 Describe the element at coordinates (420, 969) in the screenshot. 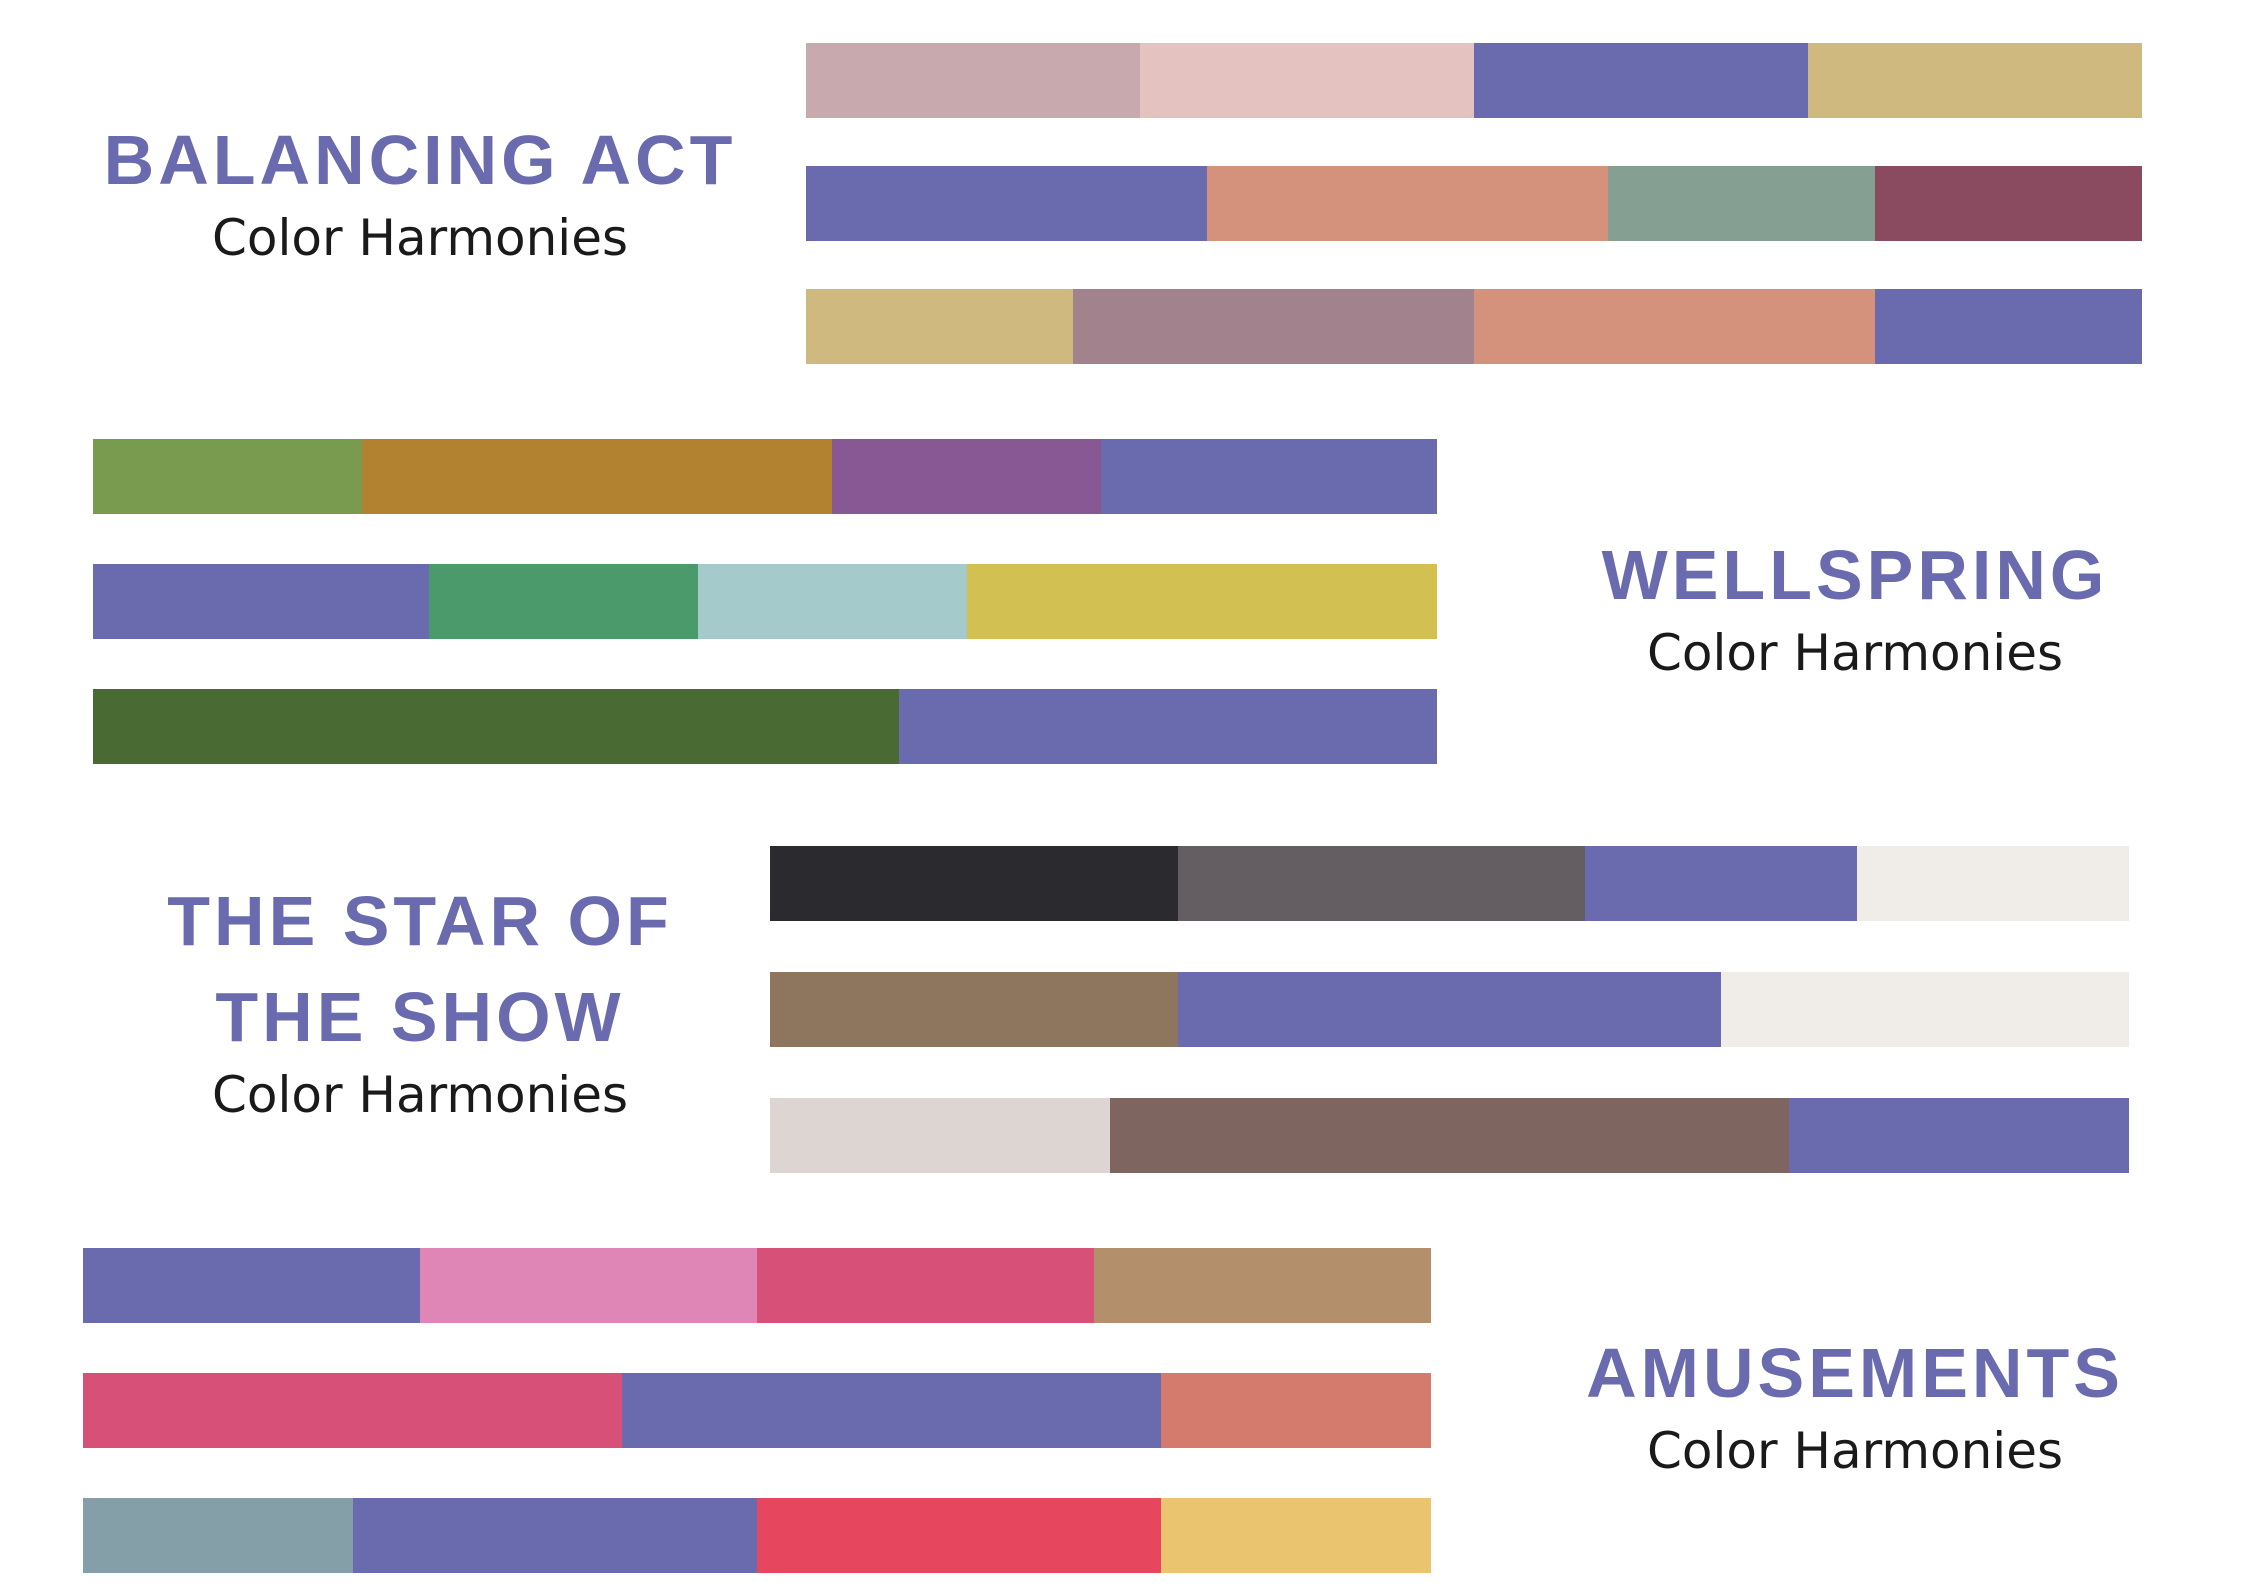

I see `section-title: THE STAR OF THE SHOW` at that location.